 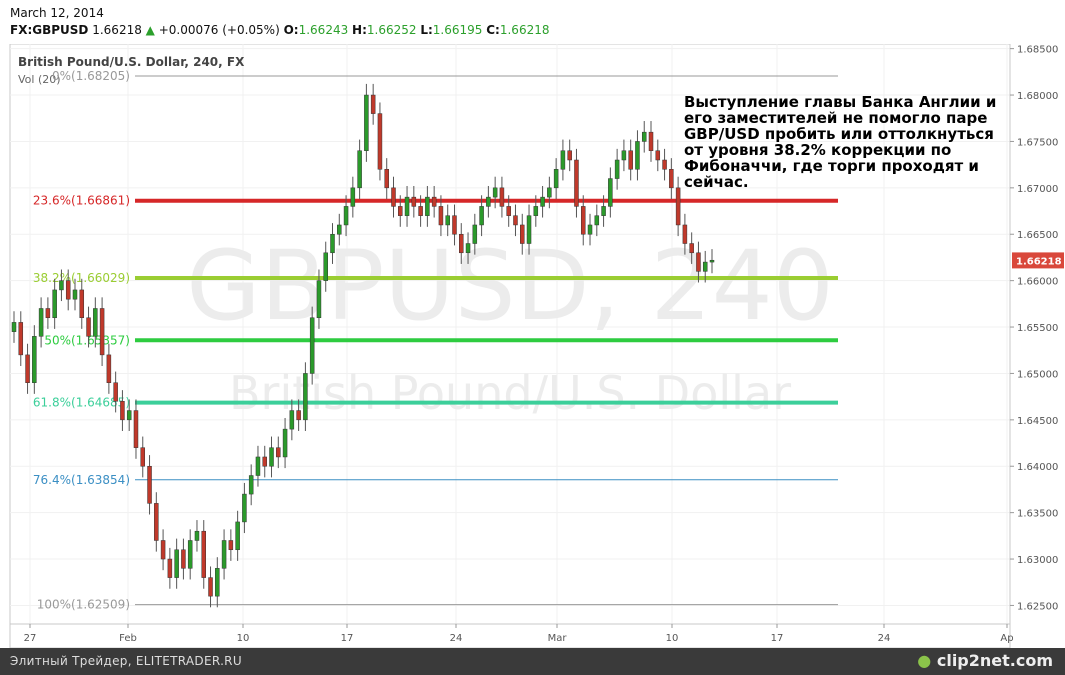 I want to click on up-triangle-icon: ▲, so click(x=150, y=30).